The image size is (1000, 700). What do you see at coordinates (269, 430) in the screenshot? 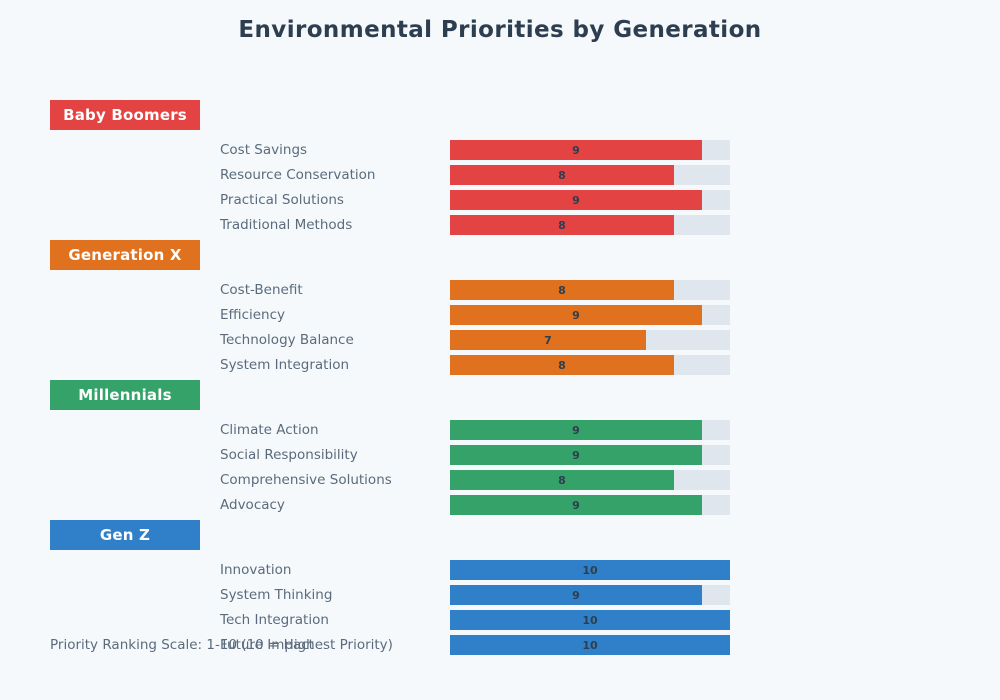
I see `priority-label: Climate Action` at bounding box center [269, 430].